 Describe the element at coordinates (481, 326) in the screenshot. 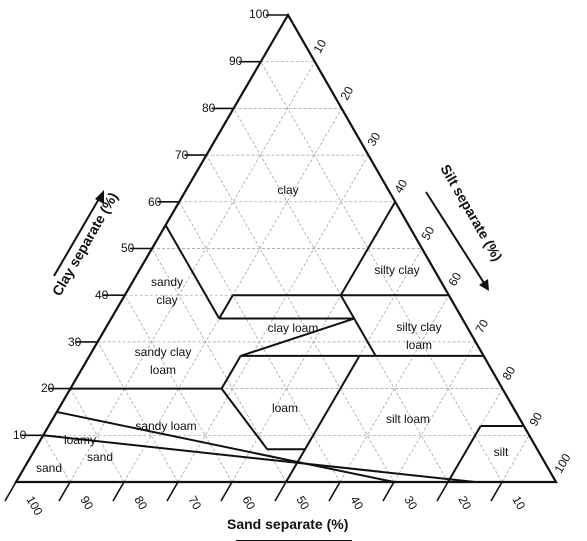

I see `silt-tick-label: 70` at that location.